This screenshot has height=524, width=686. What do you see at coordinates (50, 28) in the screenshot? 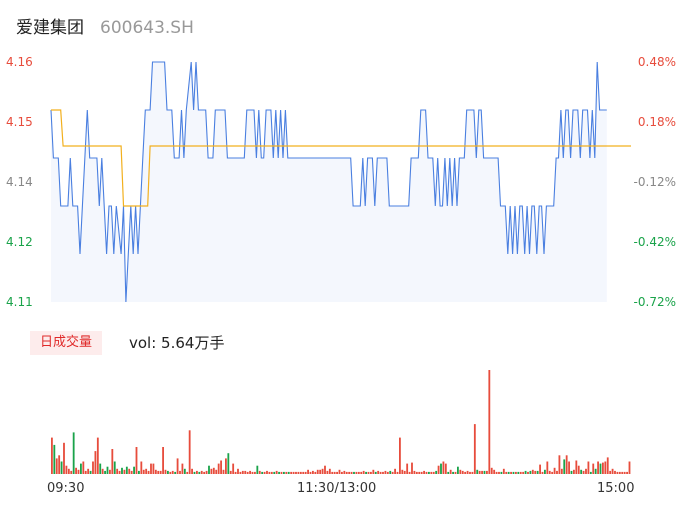
I see `stock-name: 爱建集团` at bounding box center [50, 28].